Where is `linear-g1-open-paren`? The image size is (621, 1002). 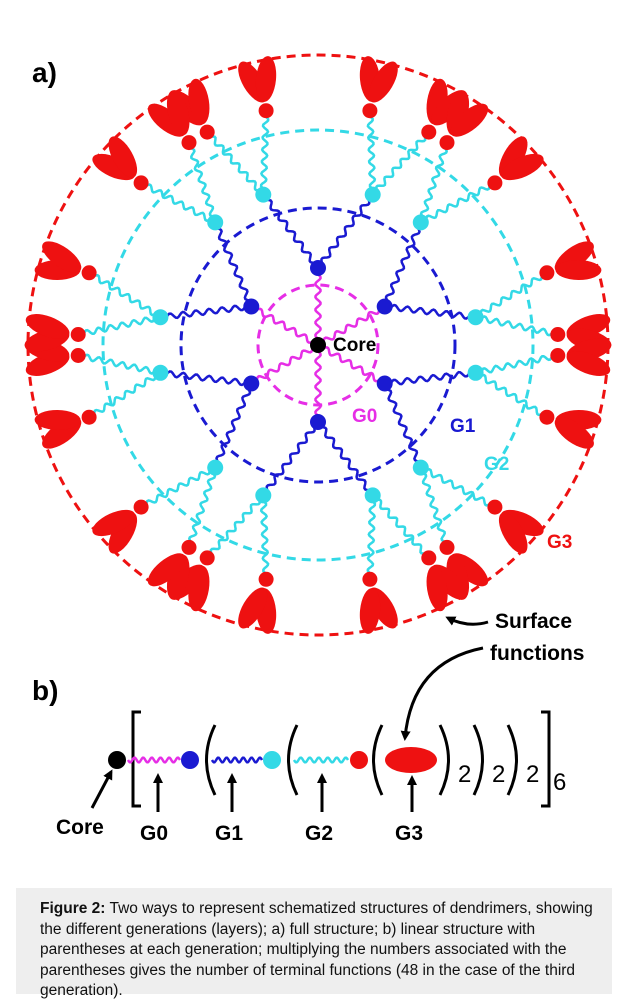 linear-g1-open-paren is located at coordinates (211, 760).